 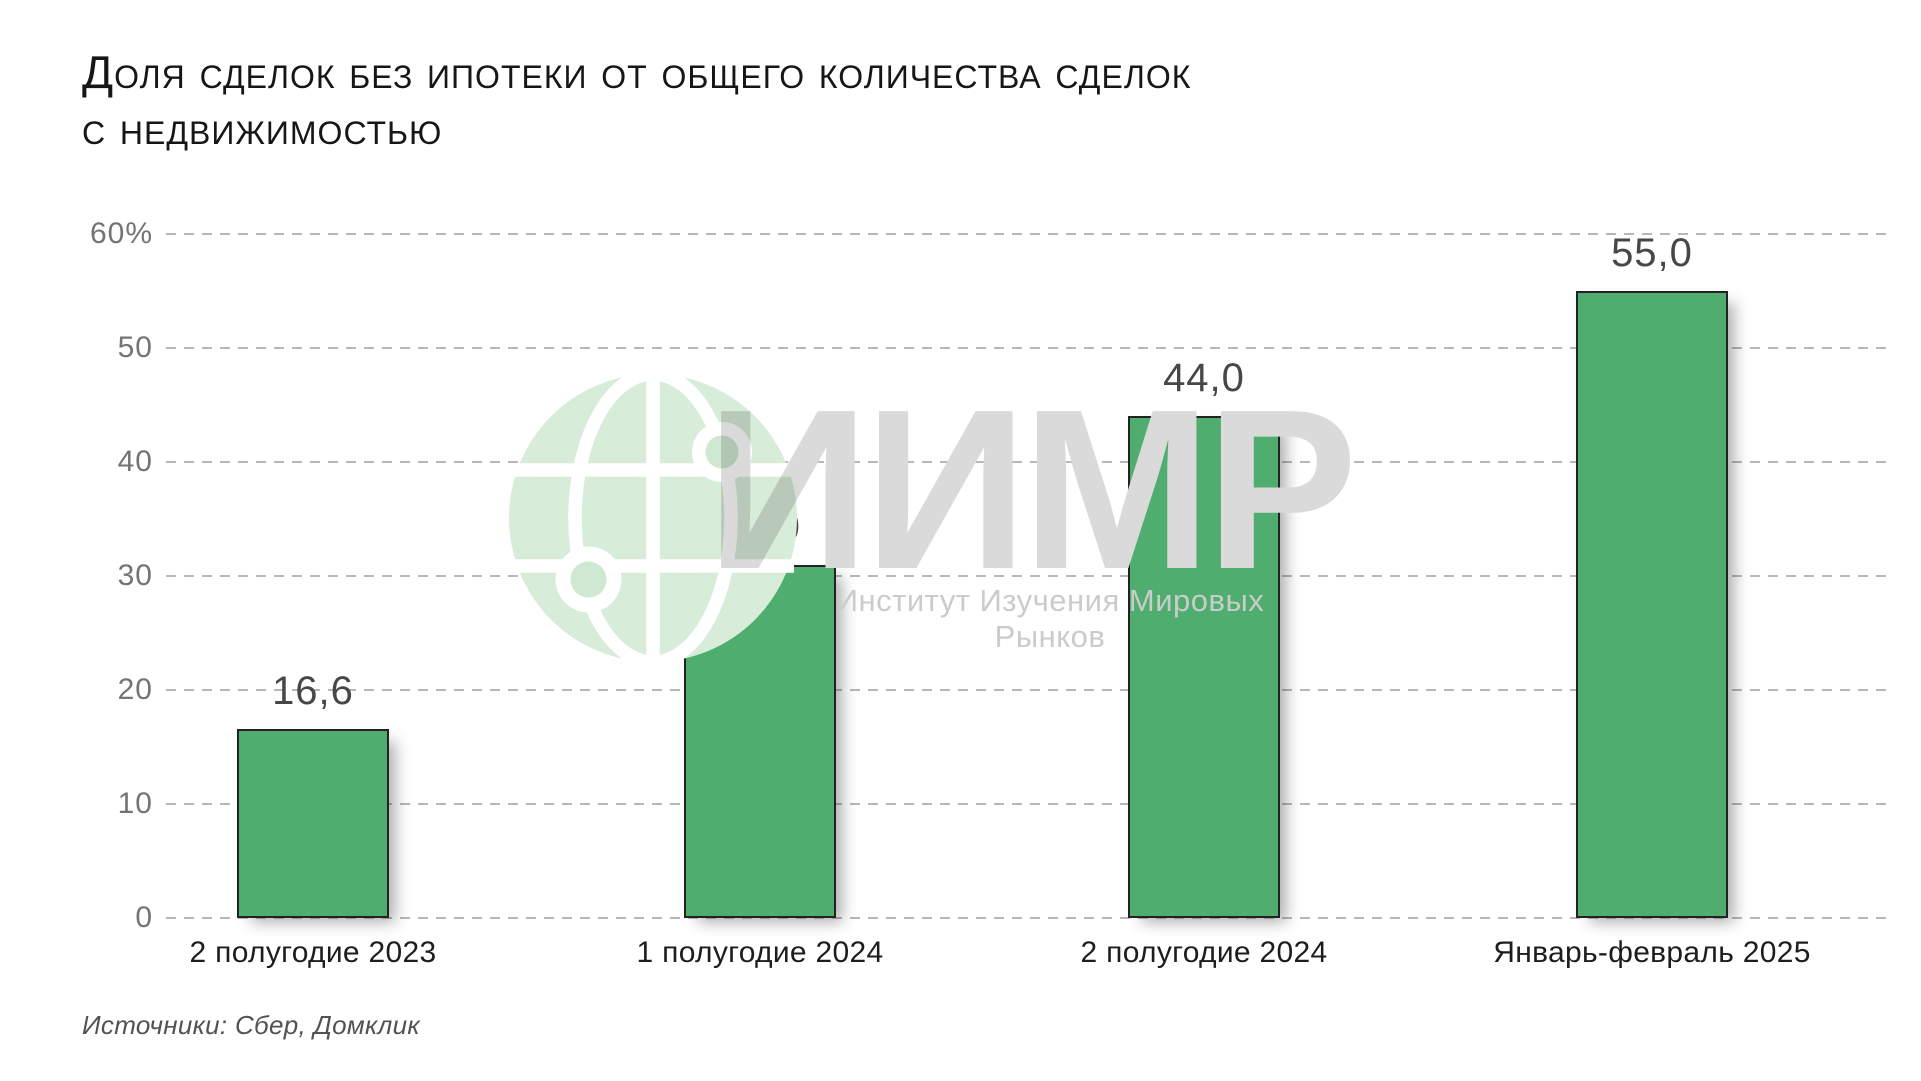 I want to click on bar-value-label: 55,0, so click(x=1652, y=253).